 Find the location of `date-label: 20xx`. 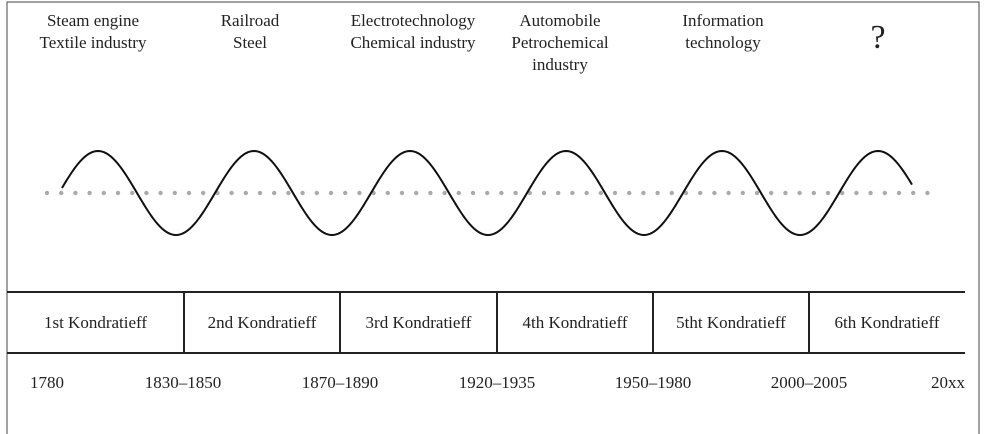

date-label: 20xx is located at coordinates (948, 382).